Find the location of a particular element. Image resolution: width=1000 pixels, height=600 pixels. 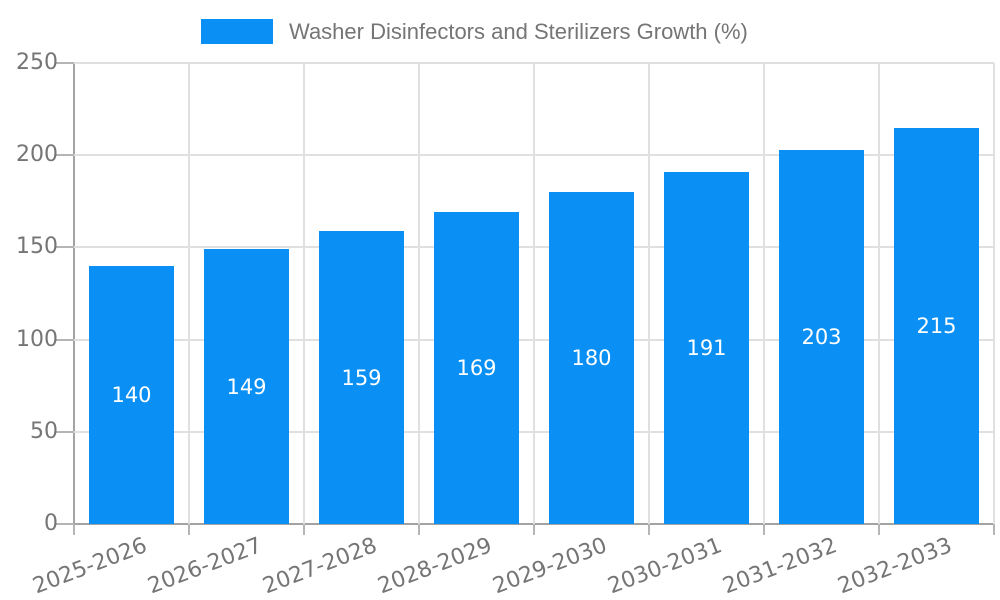

x-tick-label: 2028-2029 is located at coordinates (435, 566).